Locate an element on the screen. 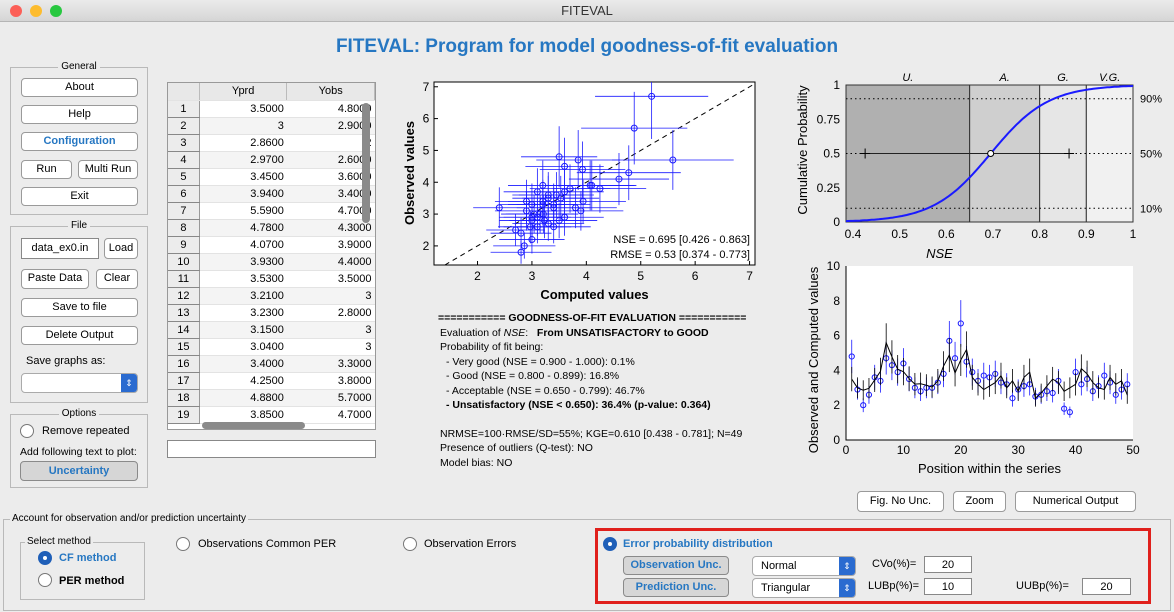 The image size is (1174, 612). table-row: 16 3.4000 3.3000 is located at coordinates (271, 364).